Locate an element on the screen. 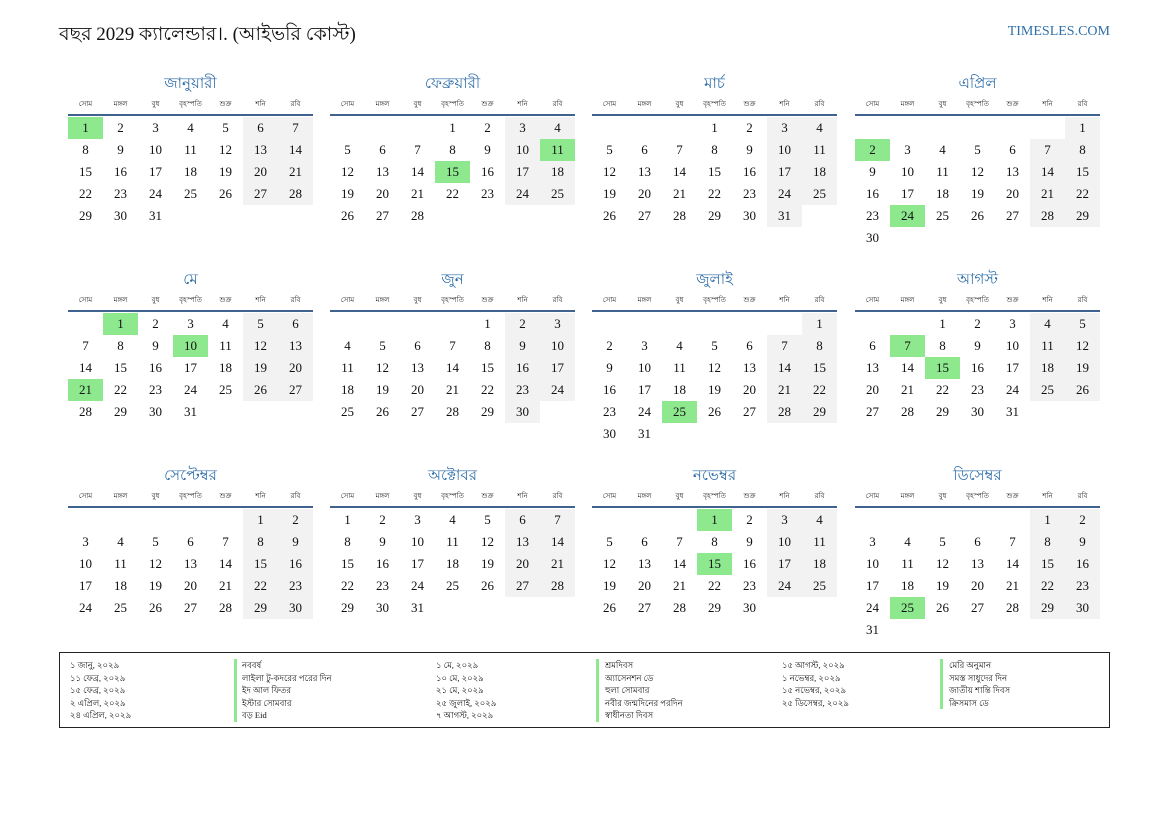  day-cell: 11 is located at coordinates (907, 563).